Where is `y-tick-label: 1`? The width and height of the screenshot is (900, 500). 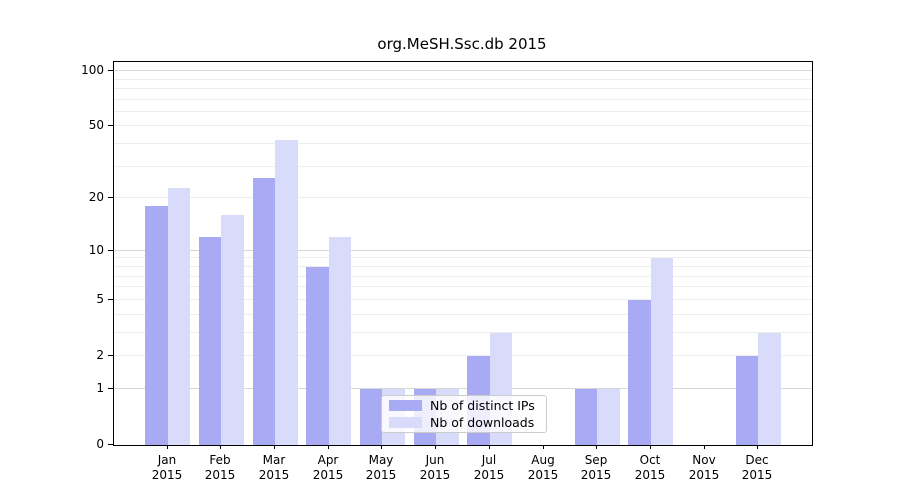
y-tick-label: 1 is located at coordinates (100, 388).